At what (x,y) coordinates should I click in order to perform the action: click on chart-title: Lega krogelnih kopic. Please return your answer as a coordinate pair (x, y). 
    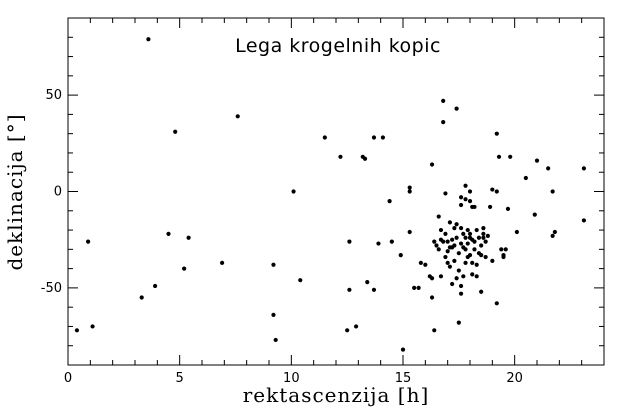
    Looking at the image, I should click on (338, 46).